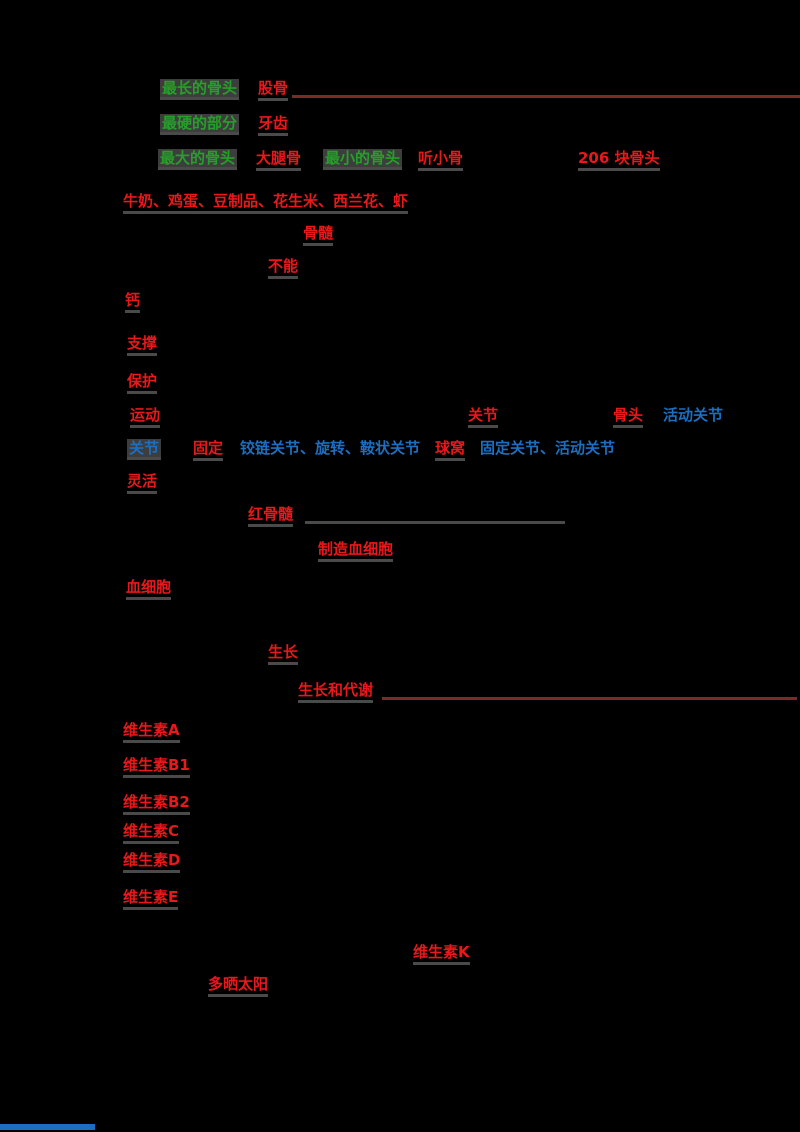  What do you see at coordinates (435, 522) in the screenshot?
I see `rule-line-marrow` at bounding box center [435, 522].